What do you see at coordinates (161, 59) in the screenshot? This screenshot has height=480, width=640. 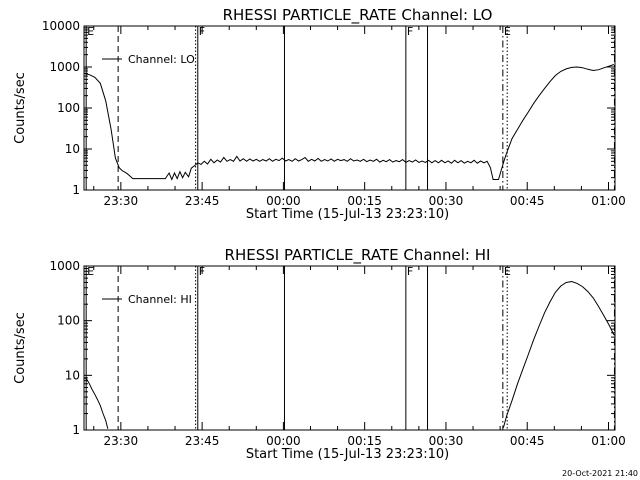 I see `legend-label: Channel: LO` at bounding box center [161, 59].